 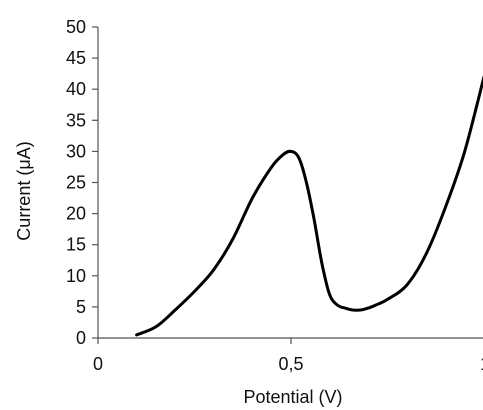 I want to click on y-tick-label: 30, so click(x=76, y=151).